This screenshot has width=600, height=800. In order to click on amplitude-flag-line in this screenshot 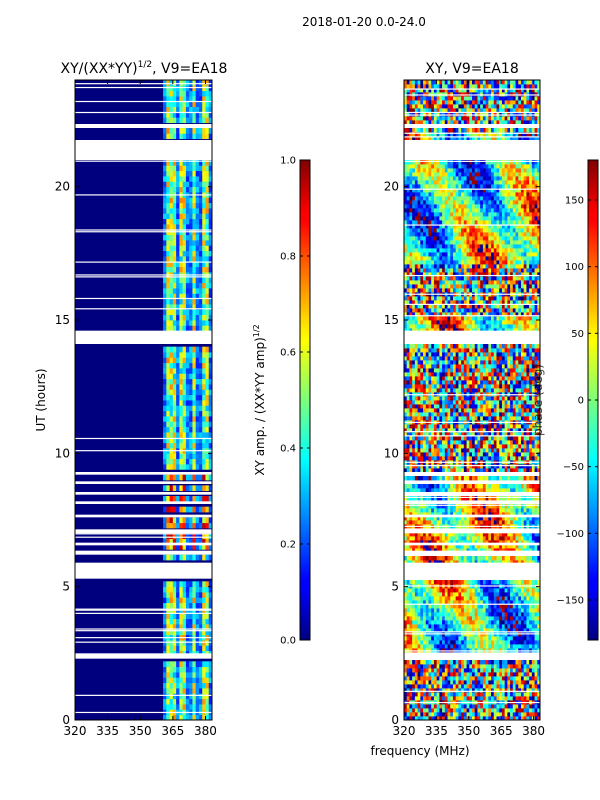, I will do `click(143, 195)`.